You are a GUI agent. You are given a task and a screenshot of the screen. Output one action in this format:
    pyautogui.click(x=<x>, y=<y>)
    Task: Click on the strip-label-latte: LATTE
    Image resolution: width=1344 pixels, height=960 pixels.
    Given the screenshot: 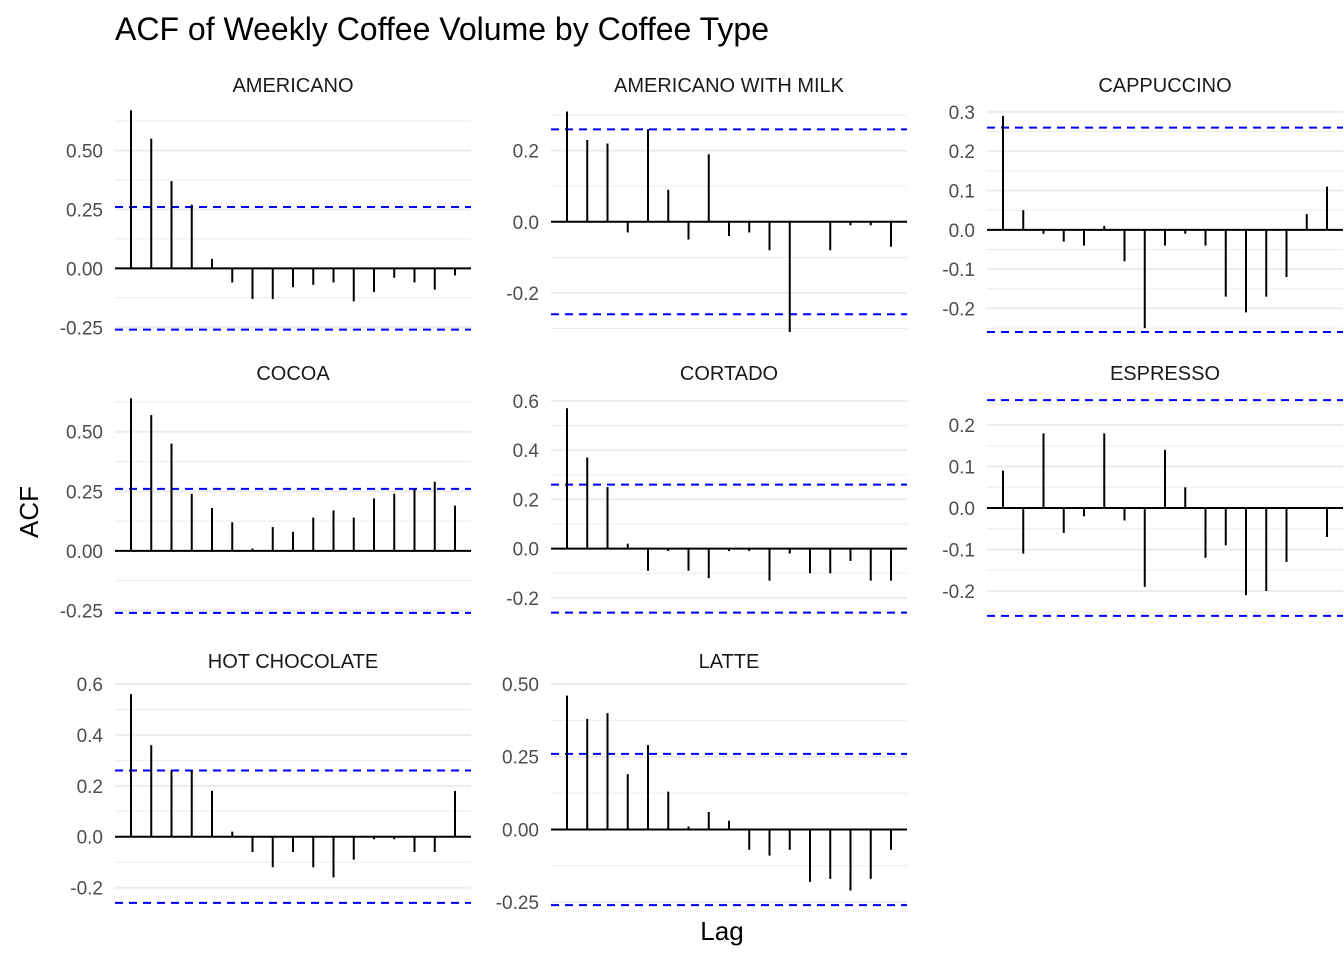 What is the action you would take?
    pyautogui.click(x=729, y=662)
    